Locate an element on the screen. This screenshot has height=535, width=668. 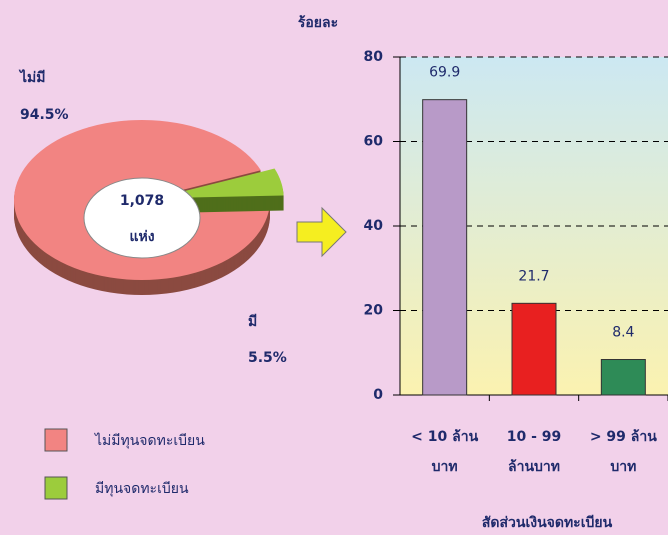
x-axis-label: สัดส่วนเงินจดทะเบียน is located at coordinates (547, 523).